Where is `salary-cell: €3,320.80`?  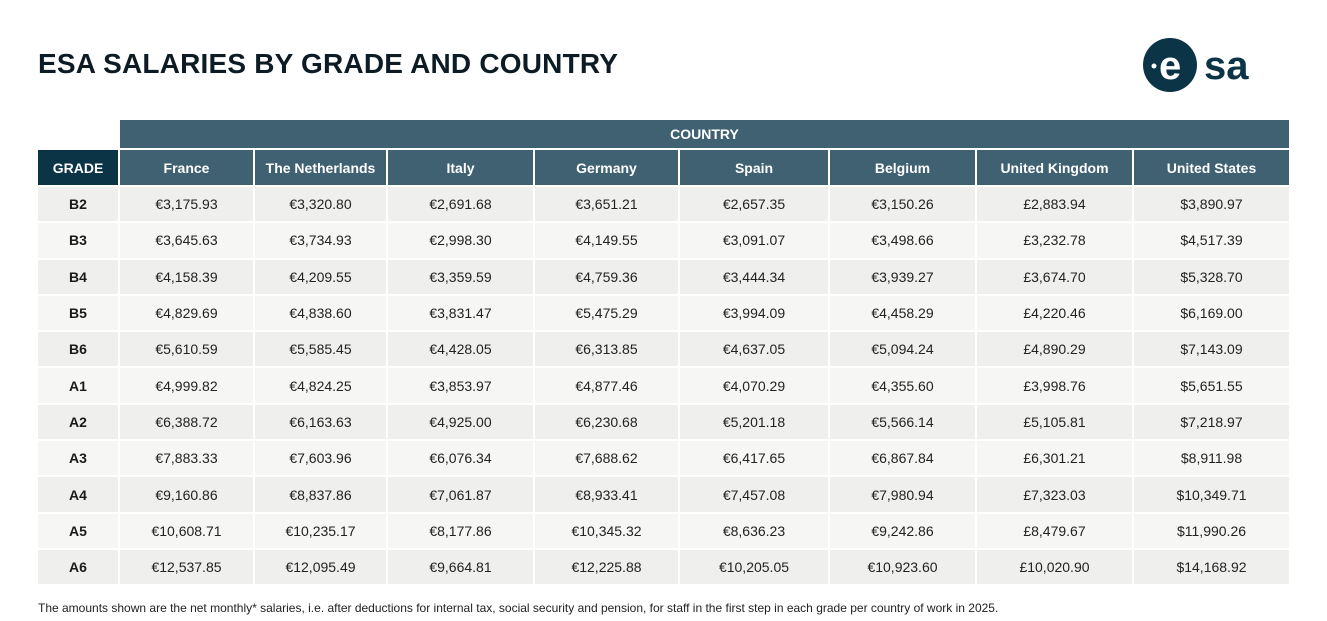
salary-cell: €3,320.80 is located at coordinates (320, 204).